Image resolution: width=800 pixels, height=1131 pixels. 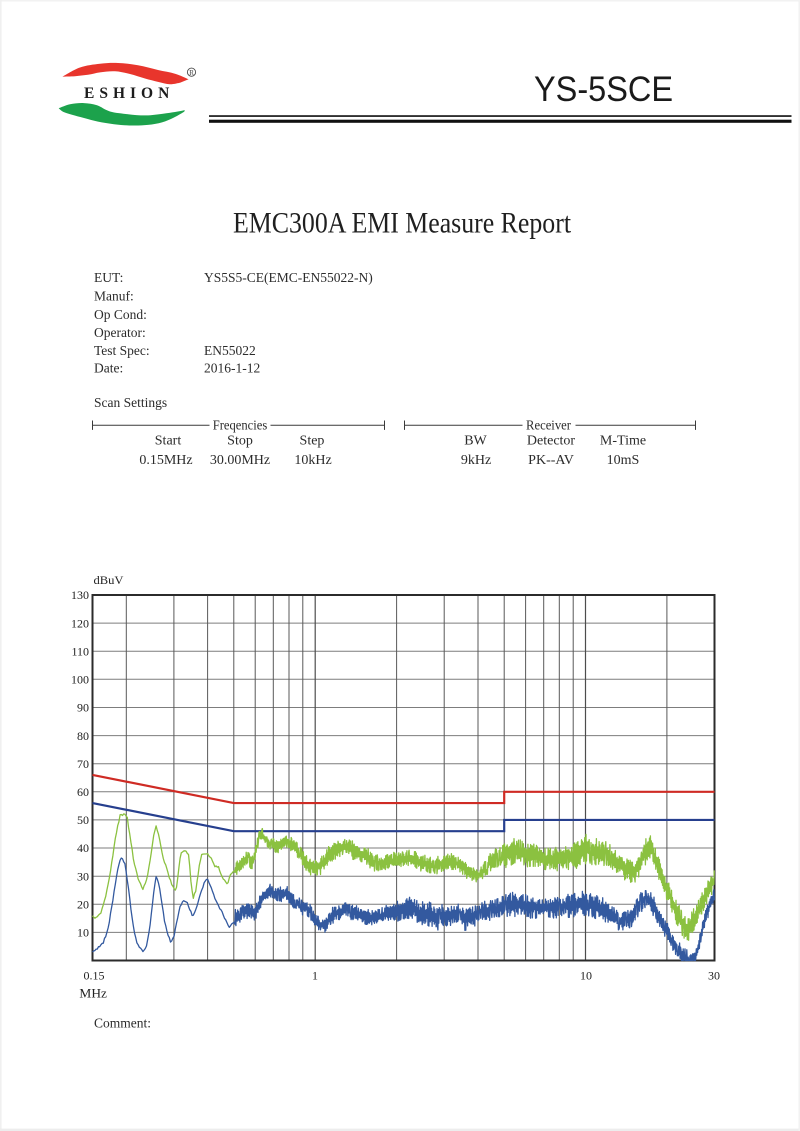 I want to click on svg-text: YS5S5-CE(EMC-EN55022-N), so click(x=288, y=277).